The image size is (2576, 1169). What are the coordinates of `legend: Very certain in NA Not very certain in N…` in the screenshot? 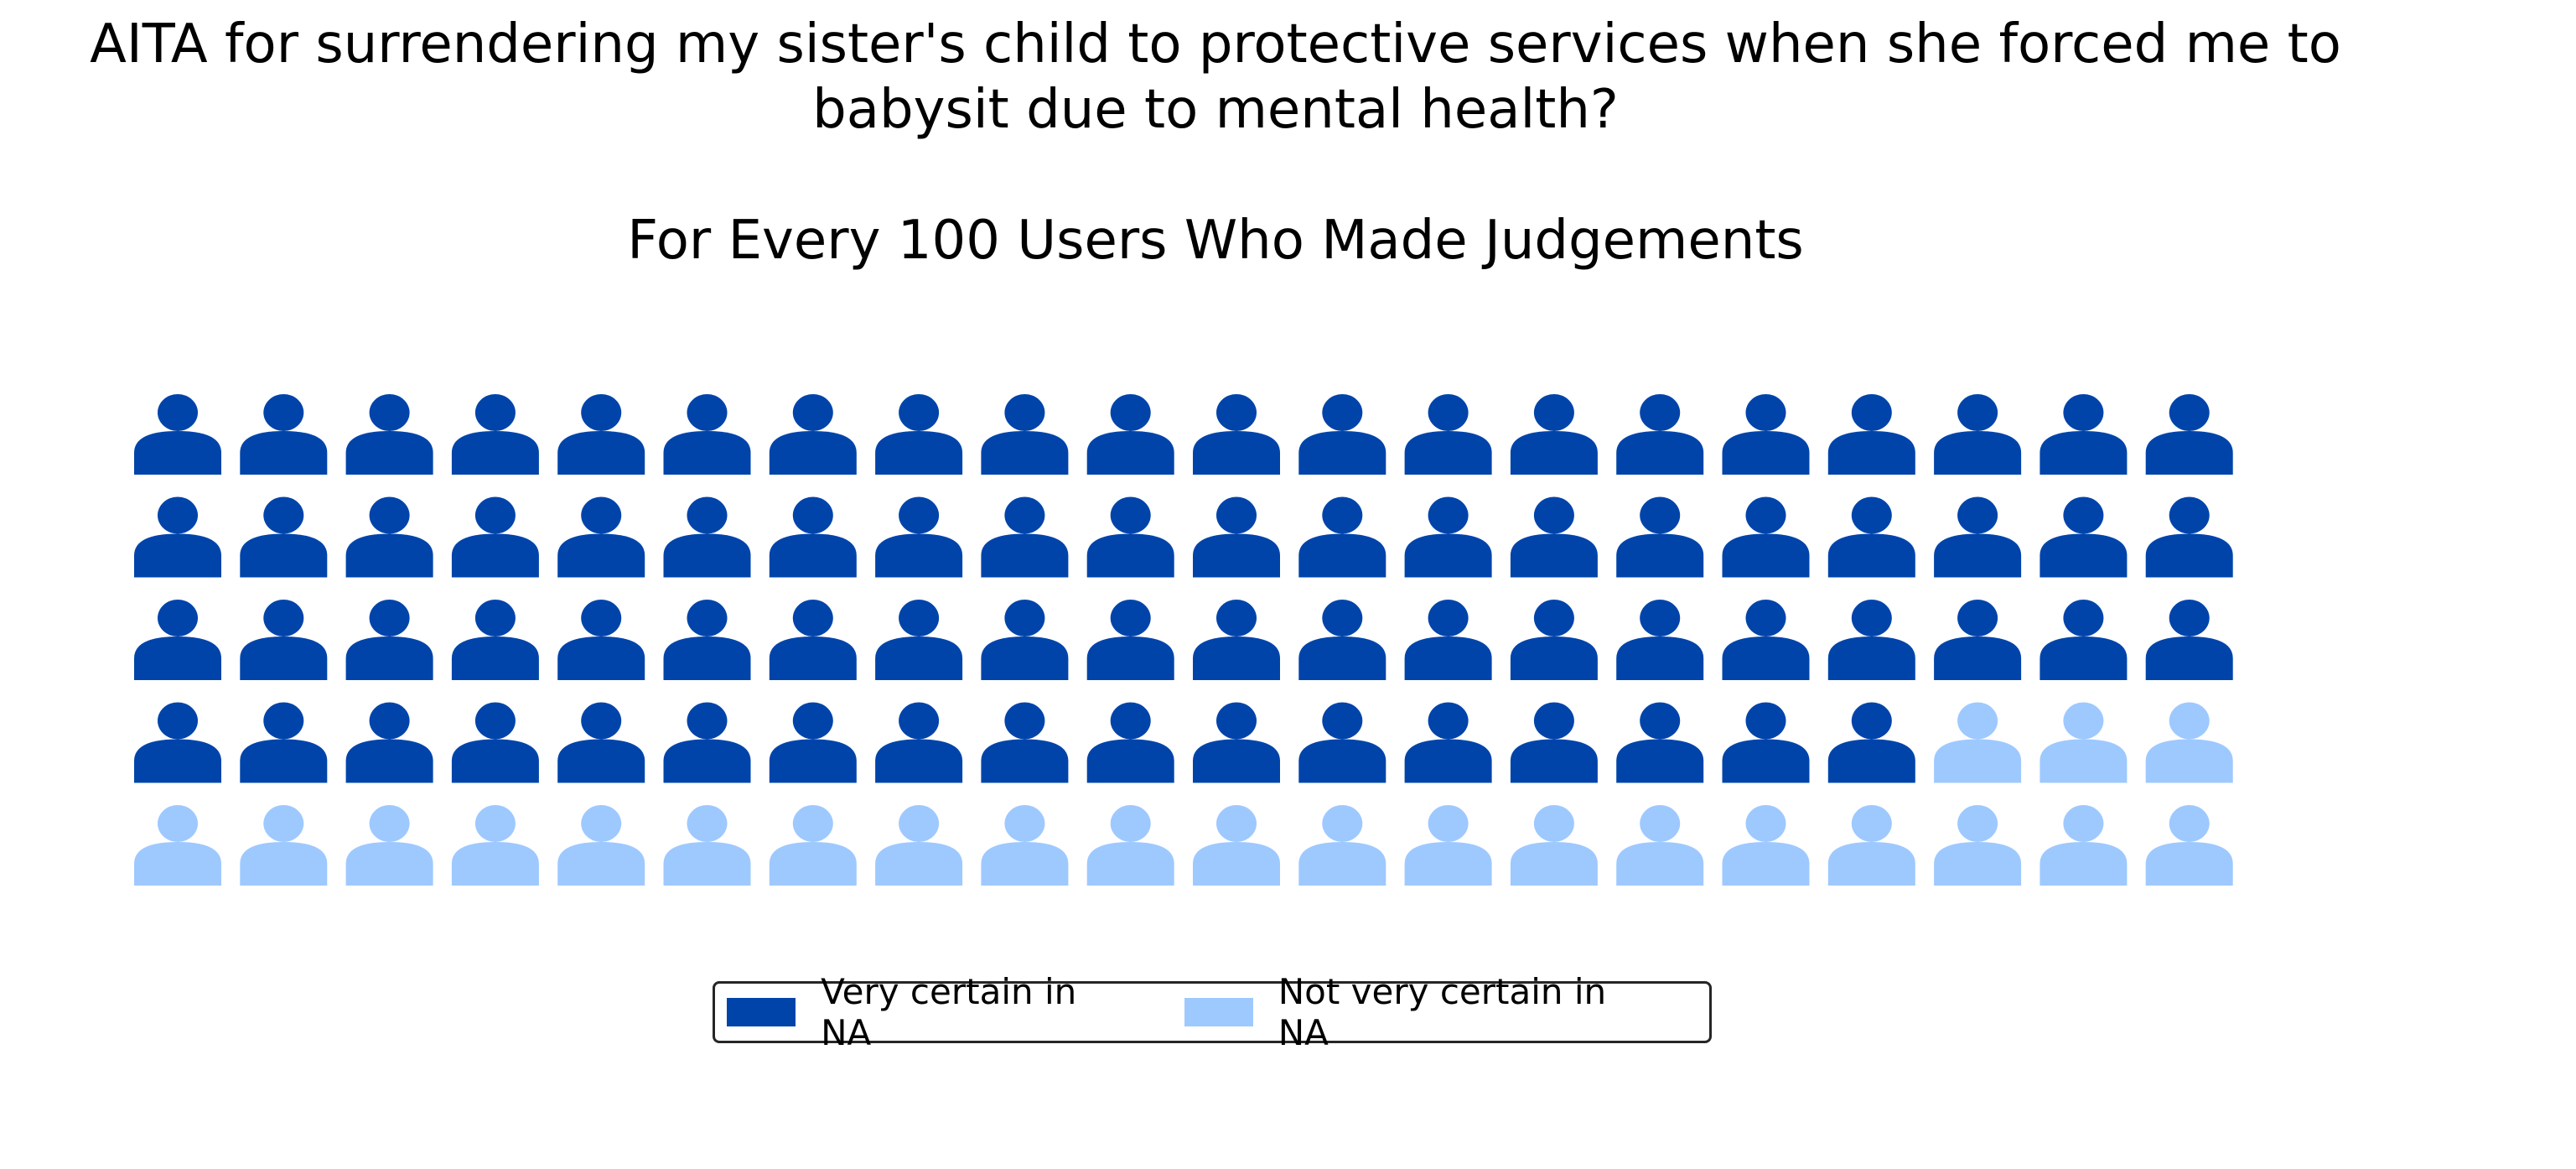 It's located at (1212, 1012).